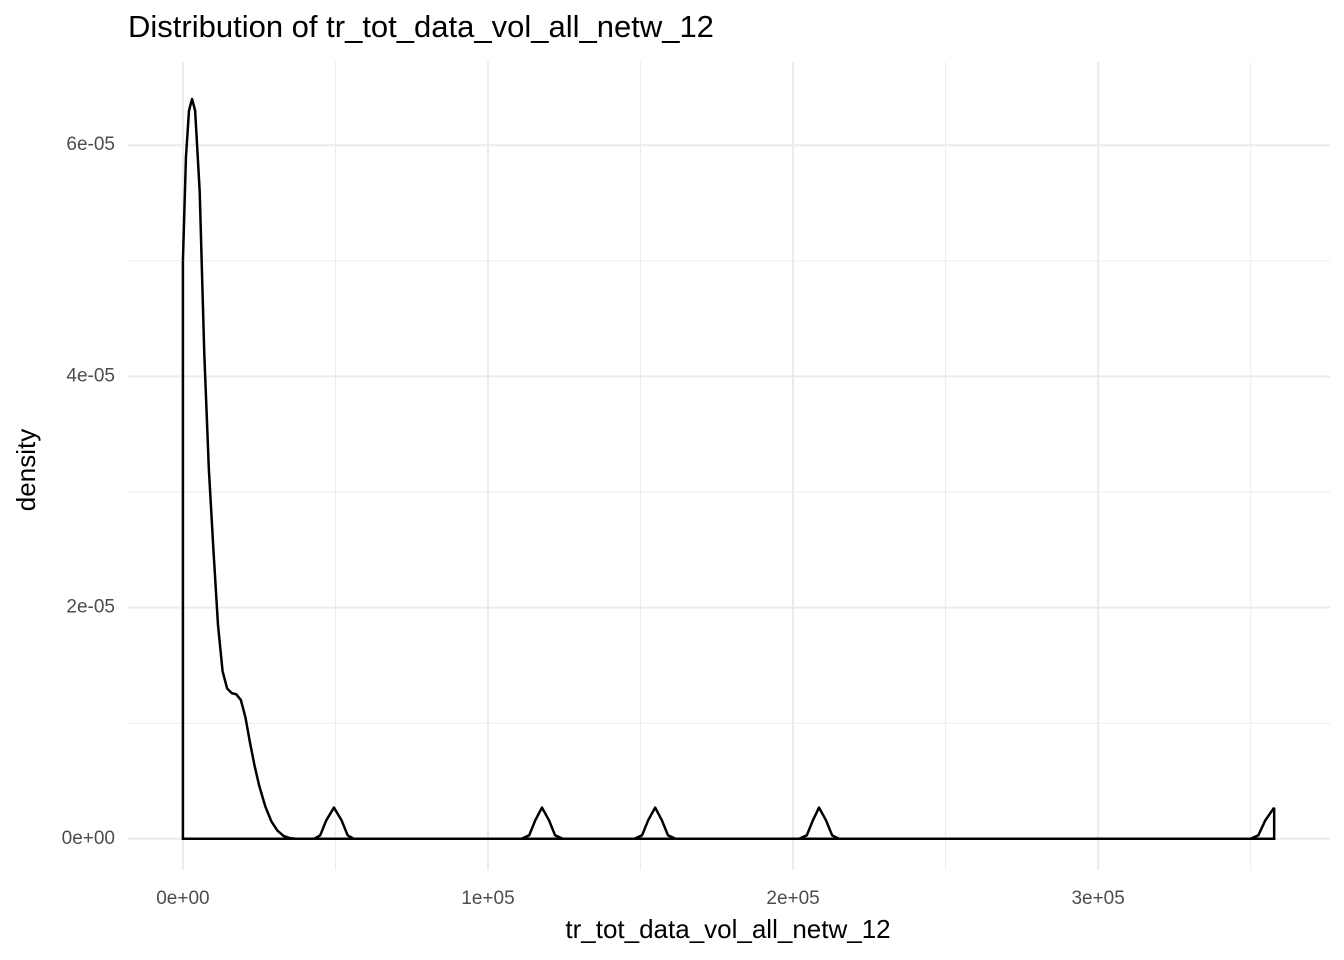 This screenshot has width=1344, height=960. Describe the element at coordinates (26, 470) in the screenshot. I see `y-axis-title: density` at that location.